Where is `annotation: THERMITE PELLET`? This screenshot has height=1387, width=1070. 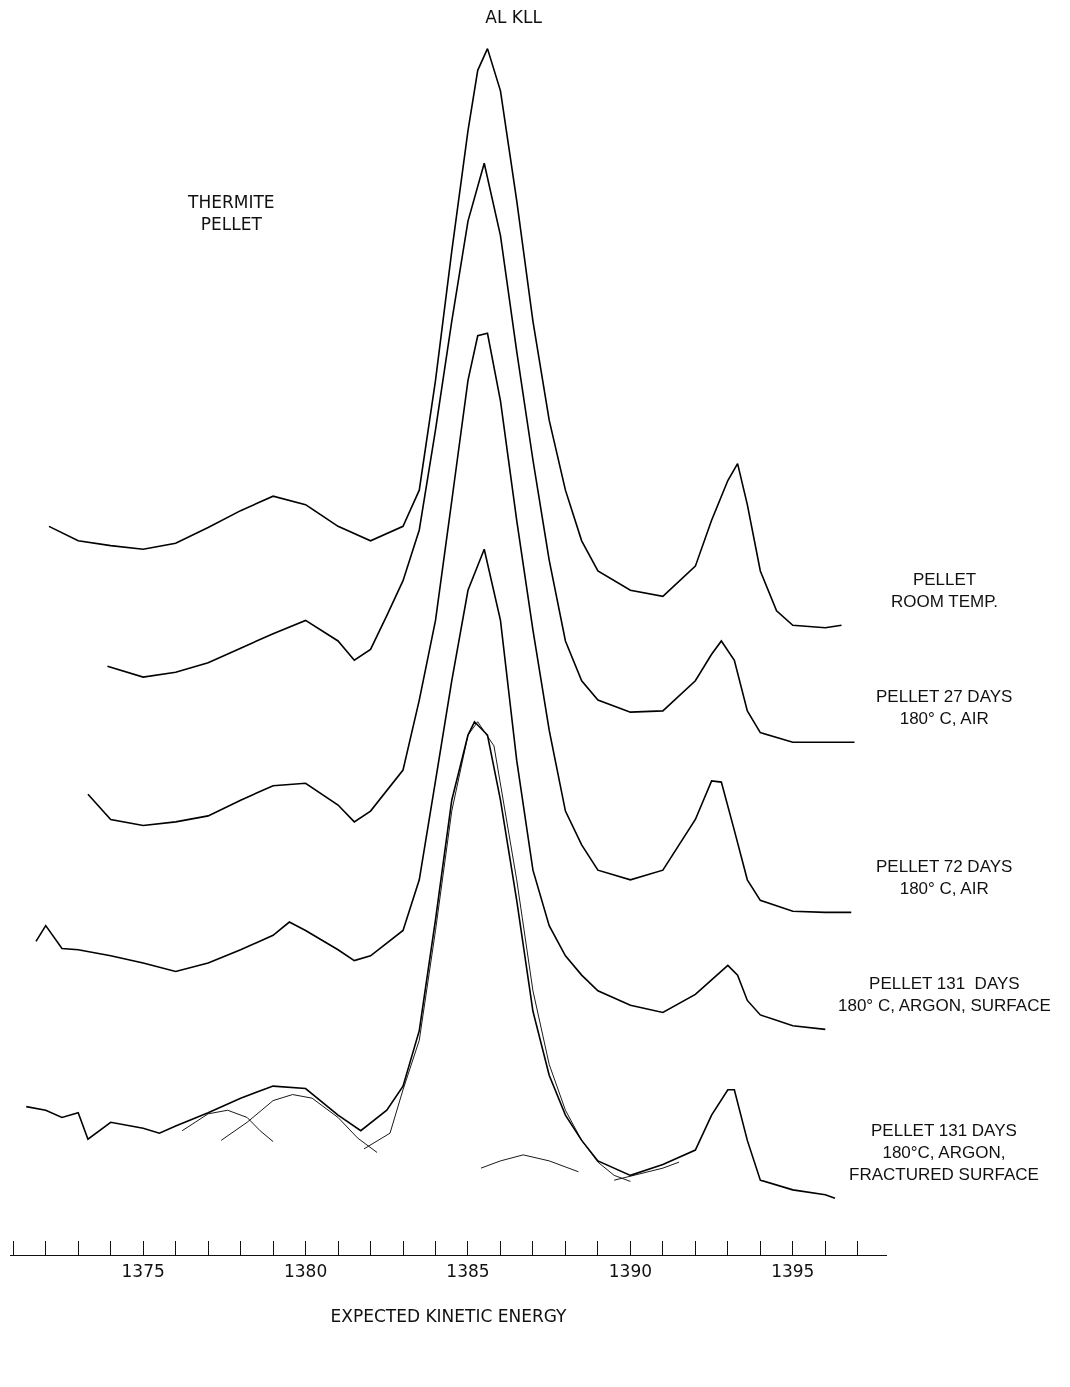
annotation: THERMITE PELLET is located at coordinates (231, 213).